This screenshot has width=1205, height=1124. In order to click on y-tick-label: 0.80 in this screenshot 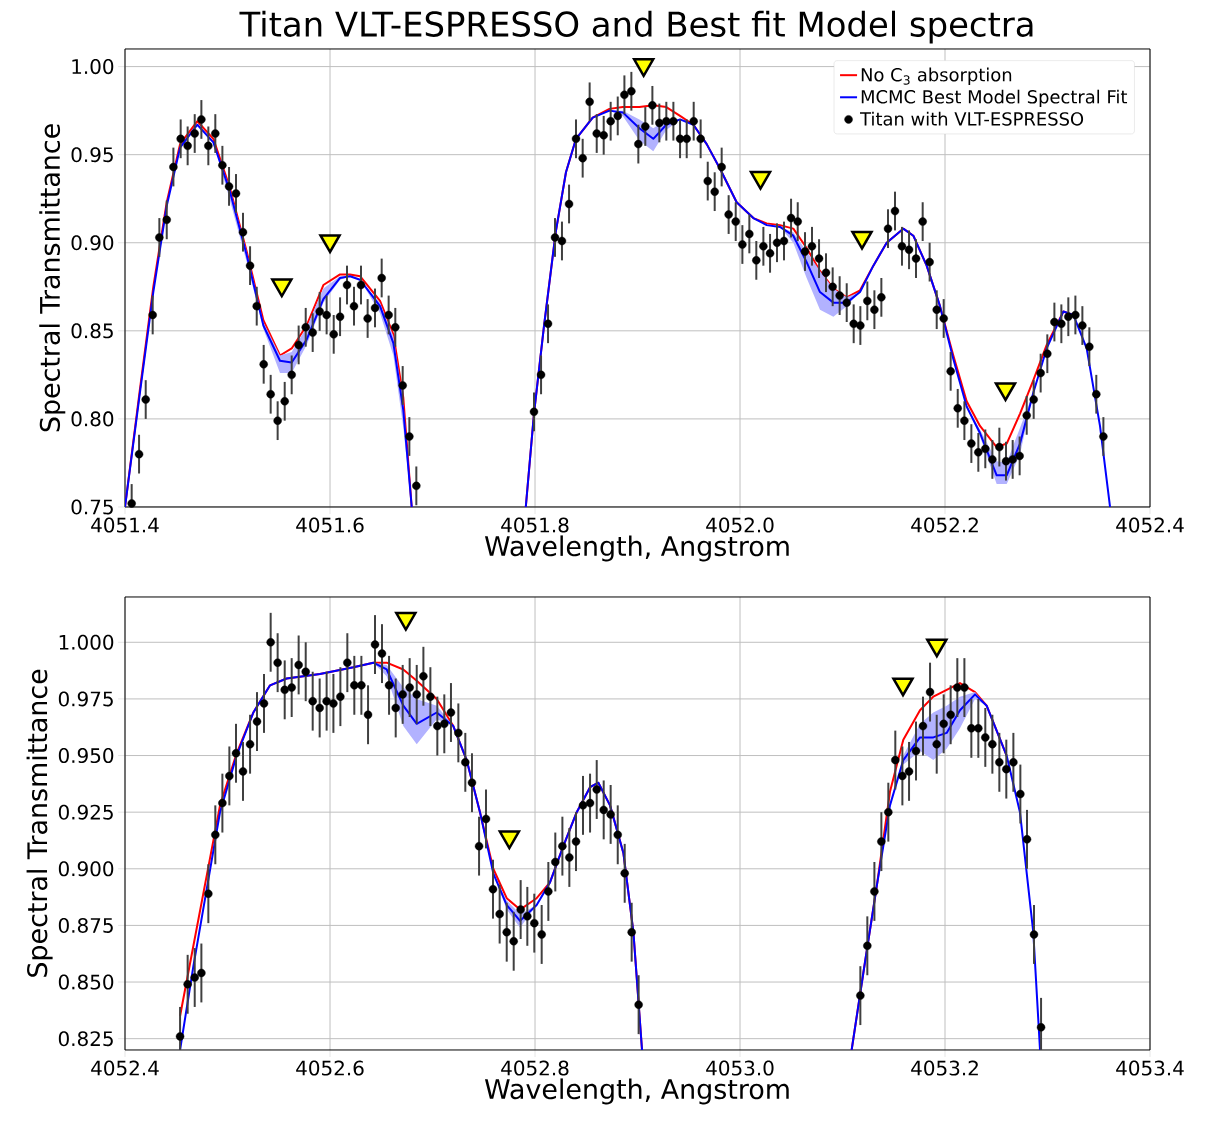, I will do `click(92, 419)`.